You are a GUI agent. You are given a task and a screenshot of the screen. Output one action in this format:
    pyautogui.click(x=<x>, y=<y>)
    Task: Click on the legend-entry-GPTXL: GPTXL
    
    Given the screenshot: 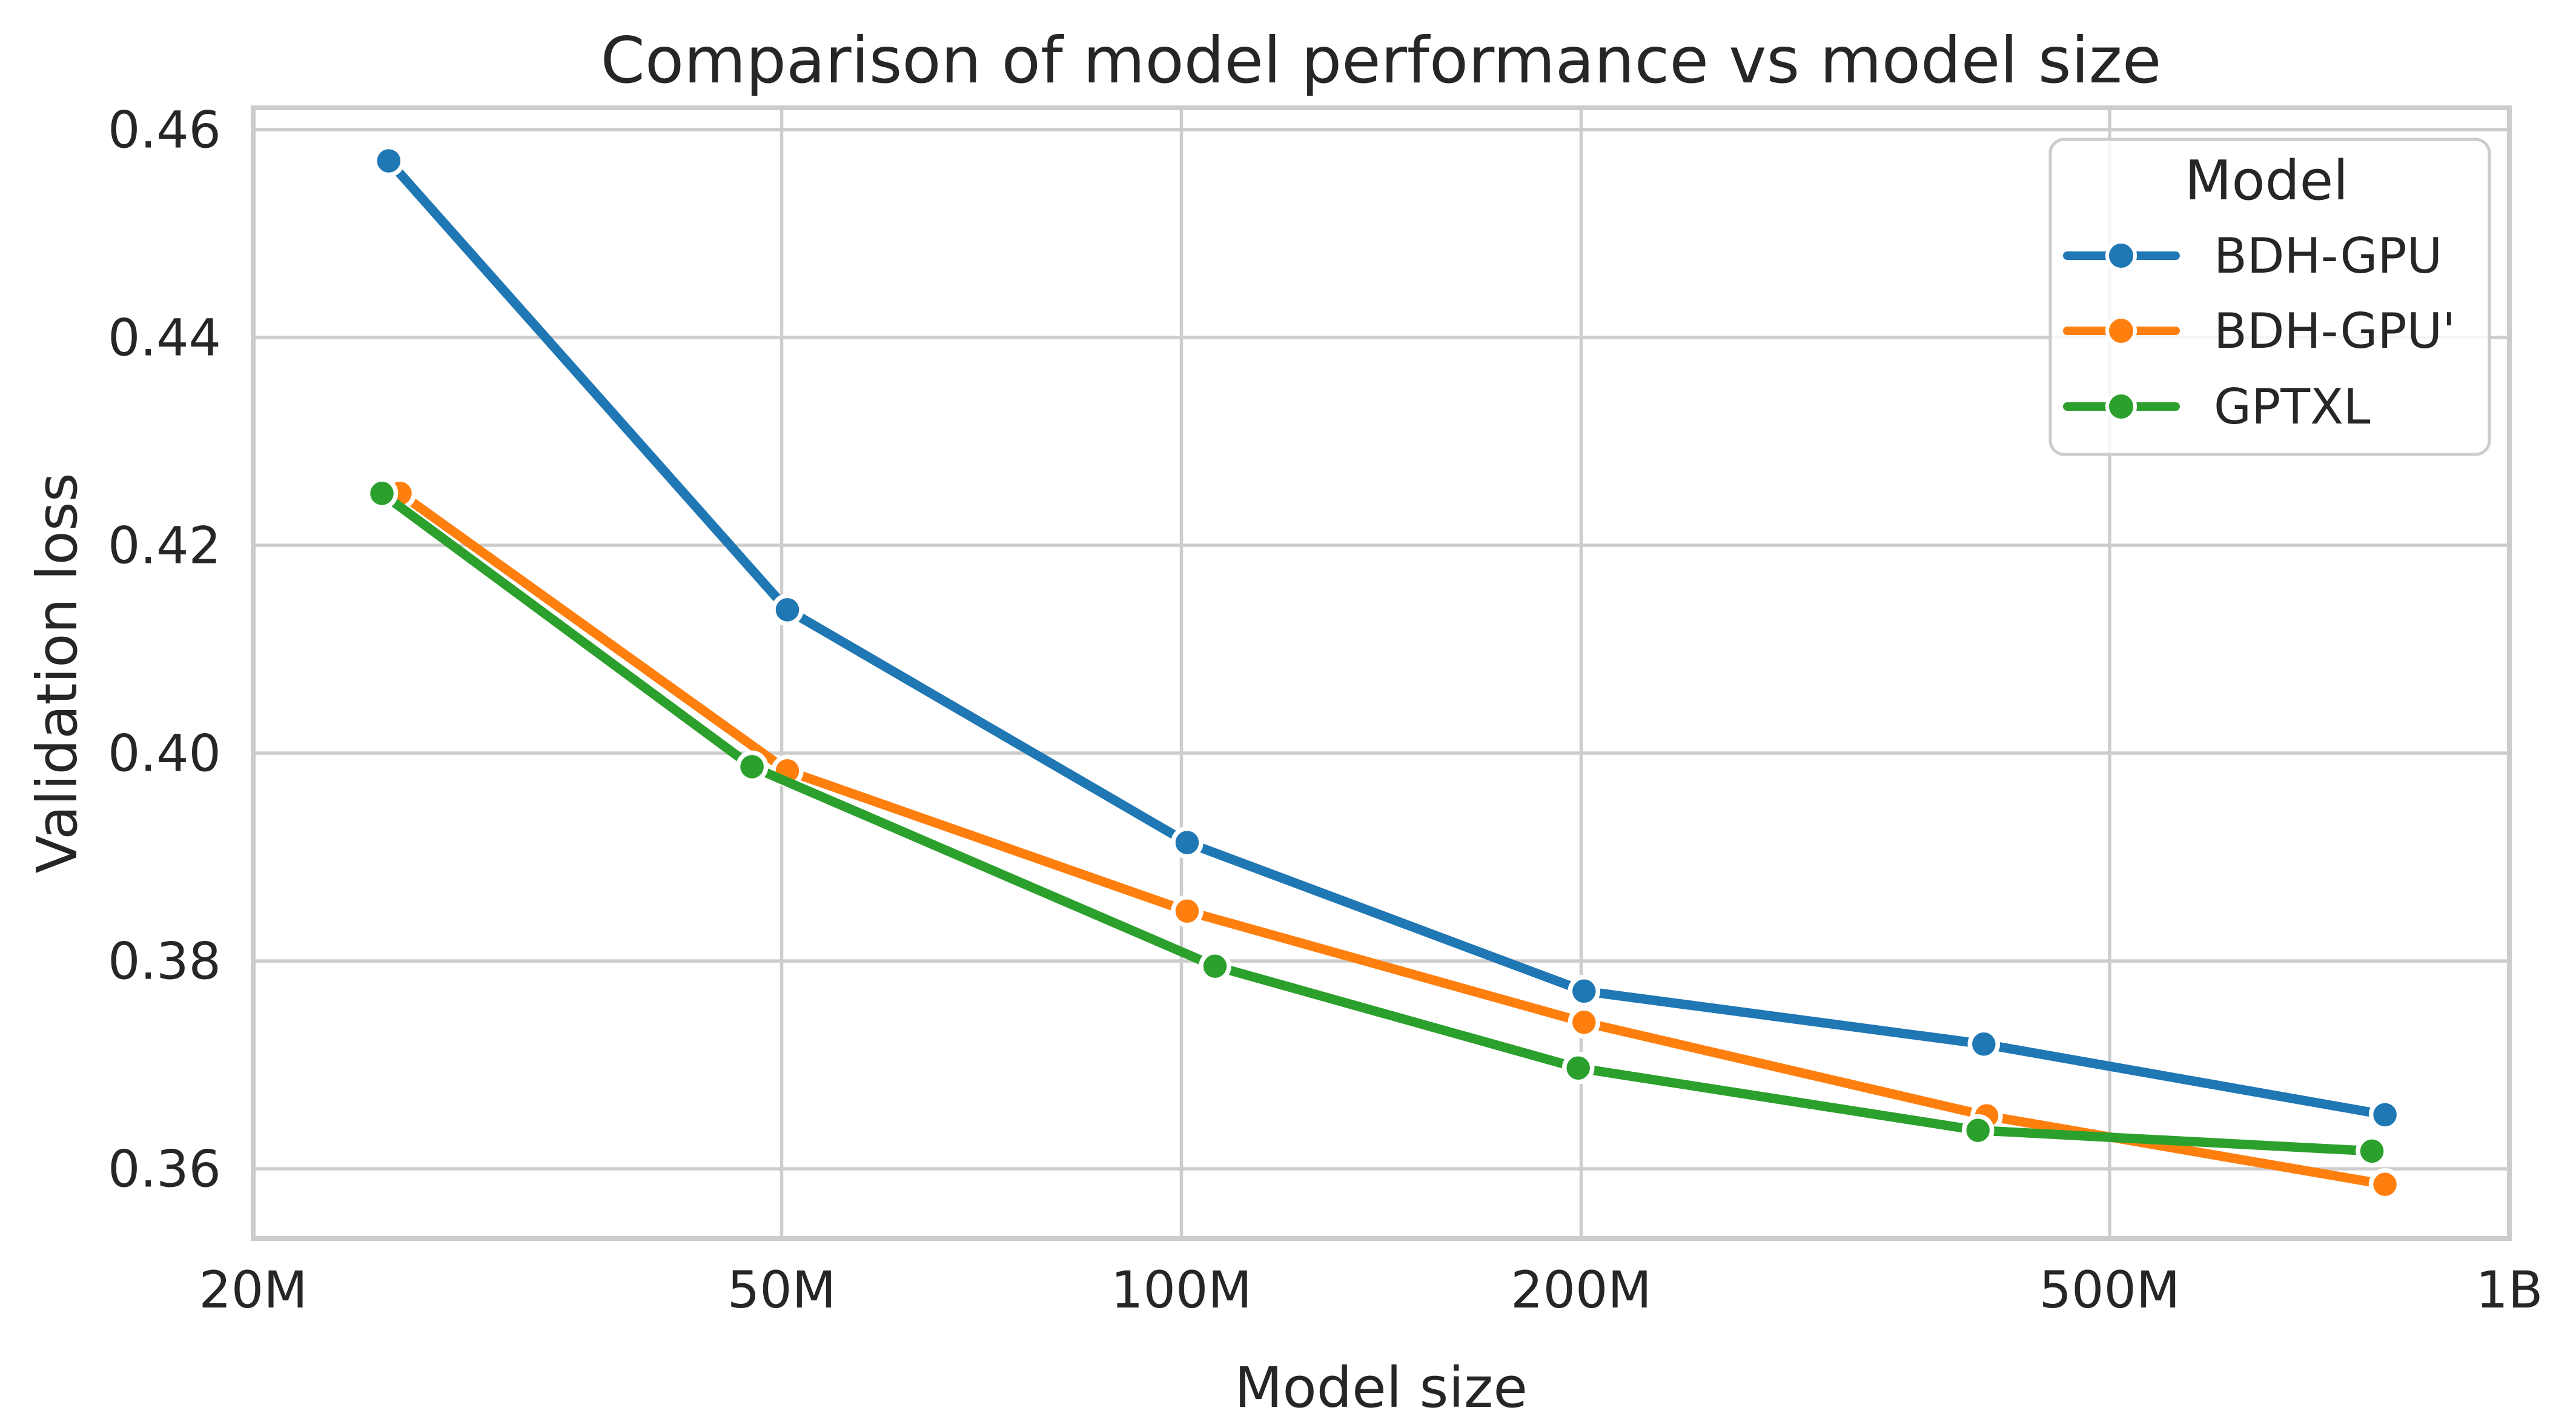 What is the action you would take?
    pyautogui.click(x=2217, y=407)
    